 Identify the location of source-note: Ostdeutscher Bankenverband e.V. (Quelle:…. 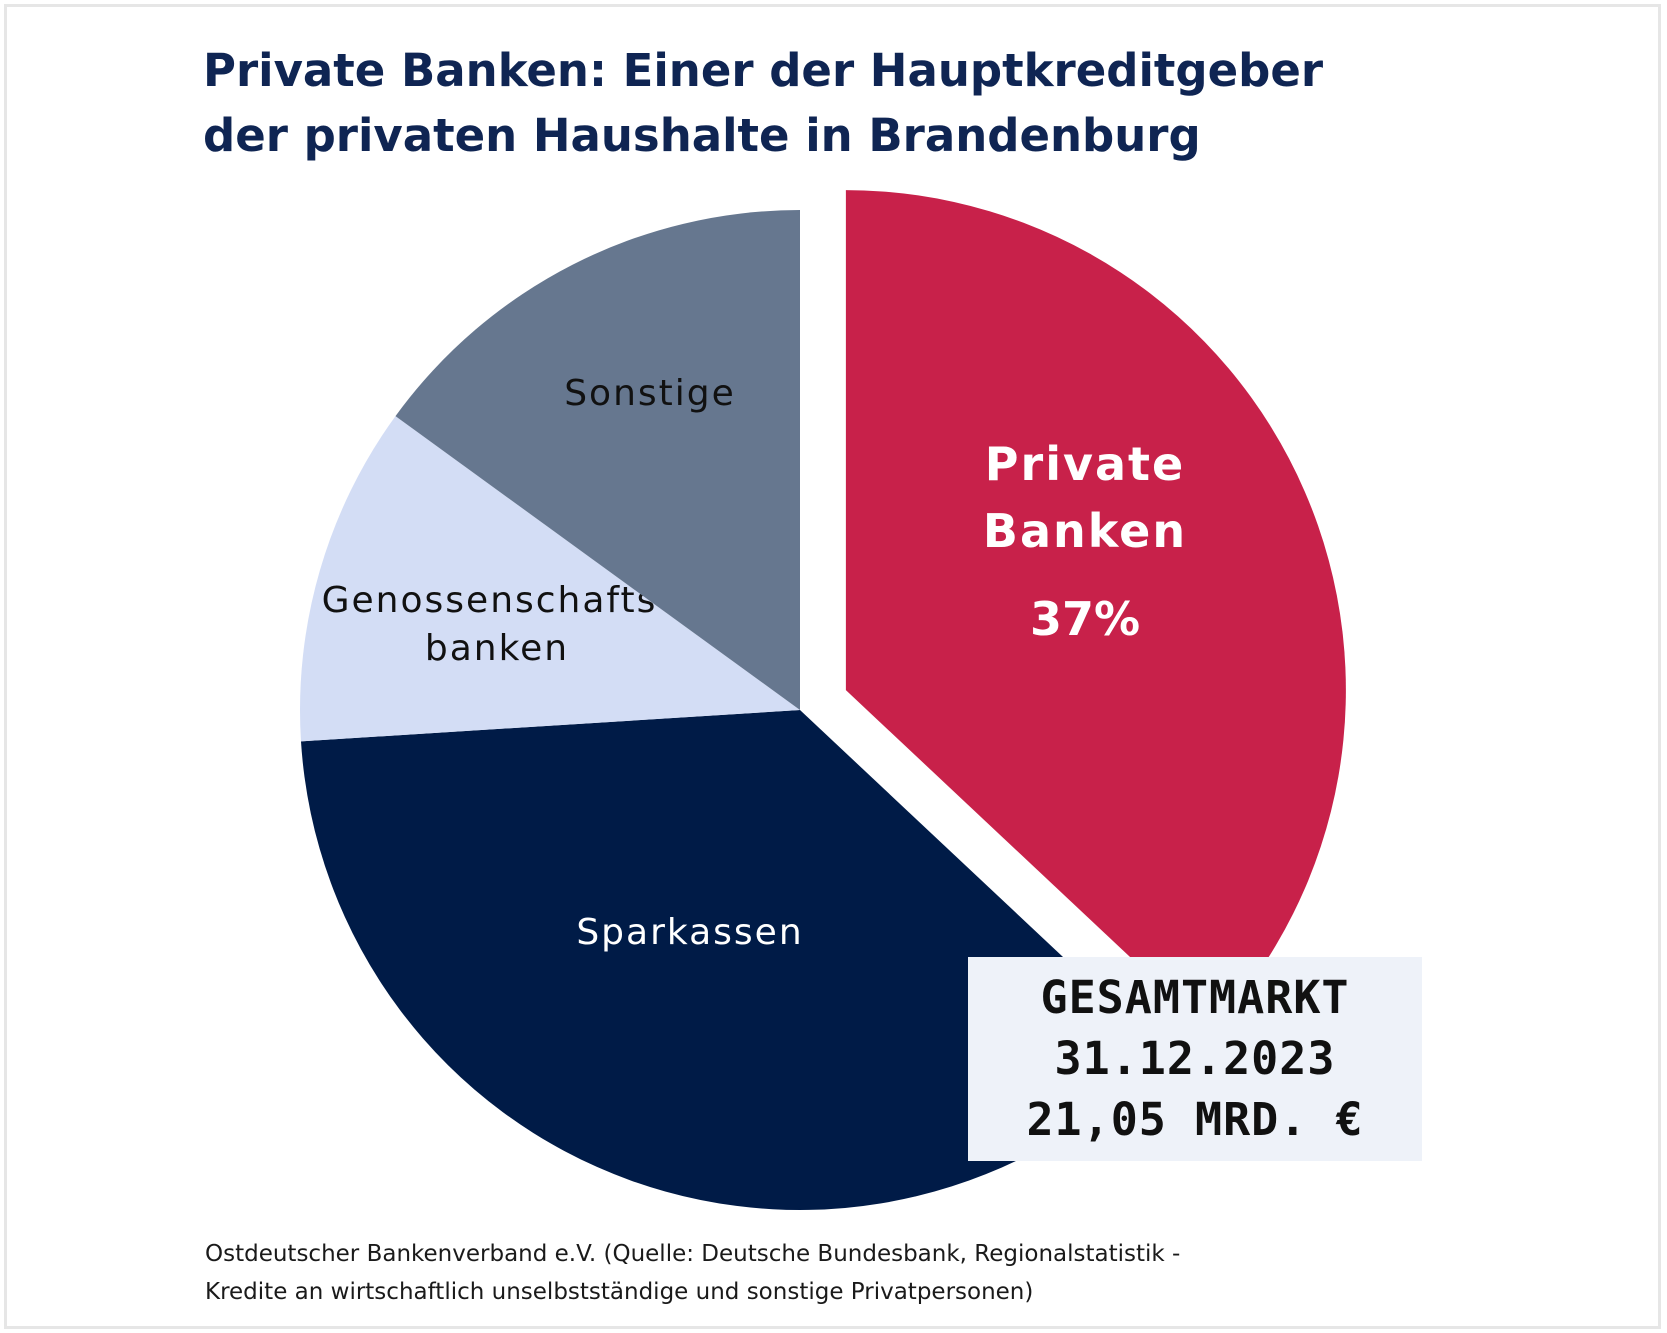
(855, 1273).